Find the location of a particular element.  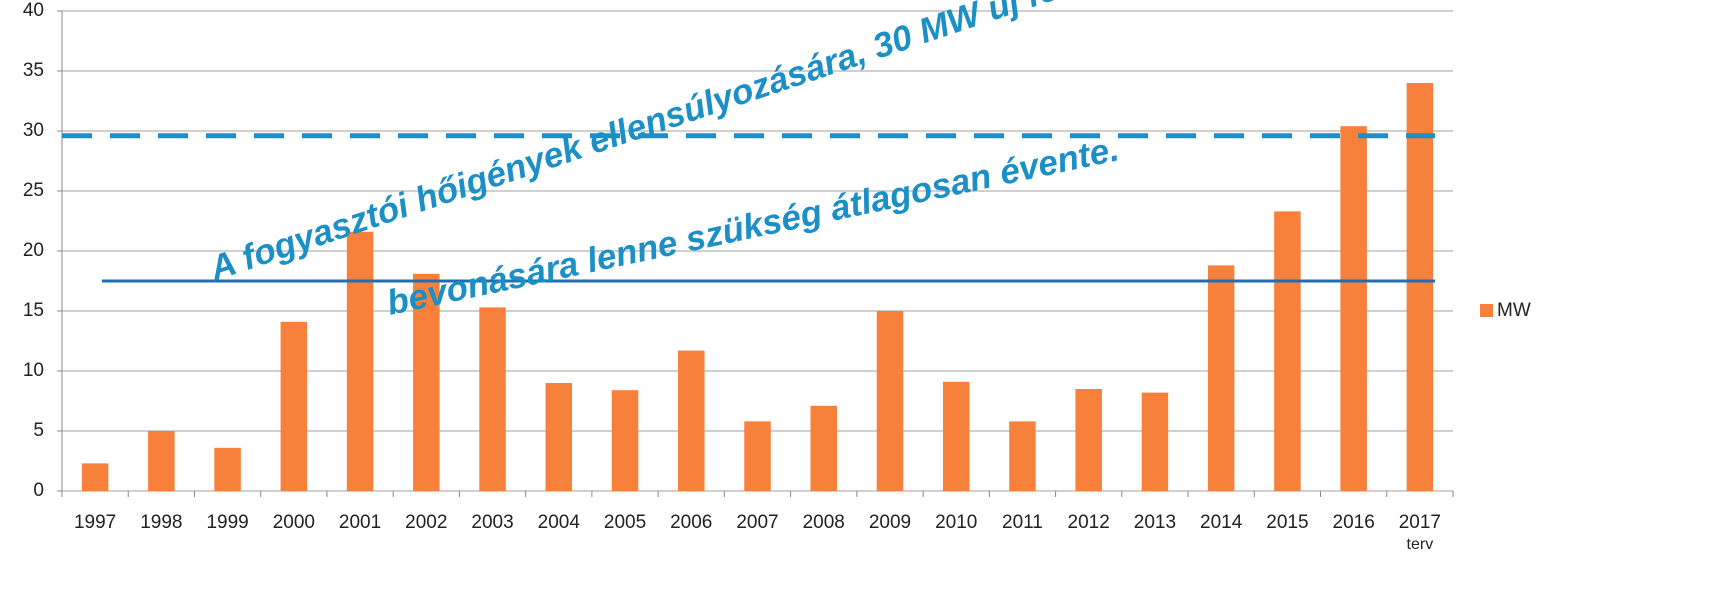

x-tick-label: 1999 is located at coordinates (227, 522).